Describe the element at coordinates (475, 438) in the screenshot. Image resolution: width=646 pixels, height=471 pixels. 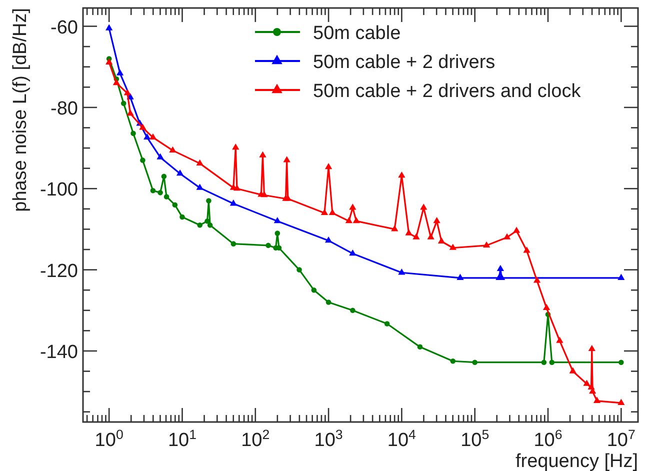
I see `x-tick-label: 10$^{5}$` at that location.